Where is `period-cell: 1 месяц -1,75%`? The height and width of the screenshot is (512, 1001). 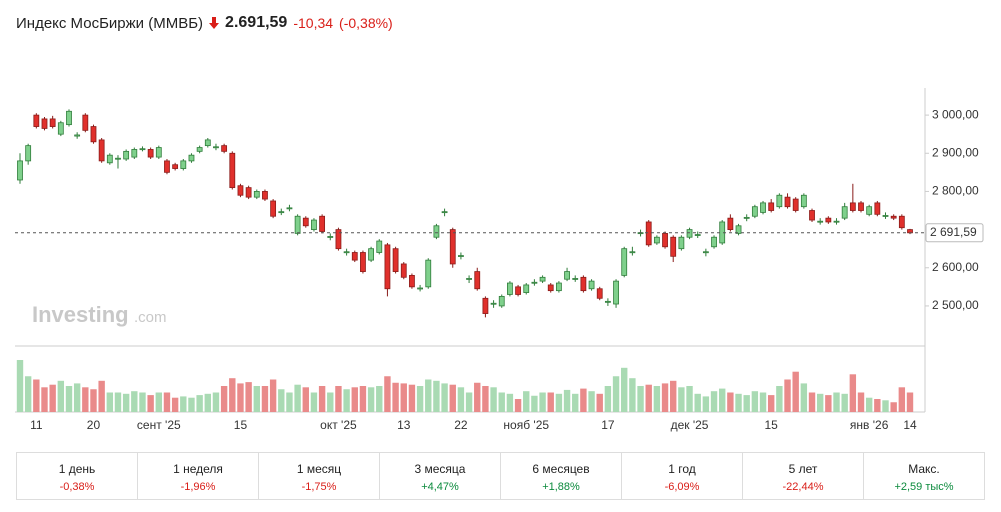
period-cell: 1 месяц -1,75% is located at coordinates (319, 476).